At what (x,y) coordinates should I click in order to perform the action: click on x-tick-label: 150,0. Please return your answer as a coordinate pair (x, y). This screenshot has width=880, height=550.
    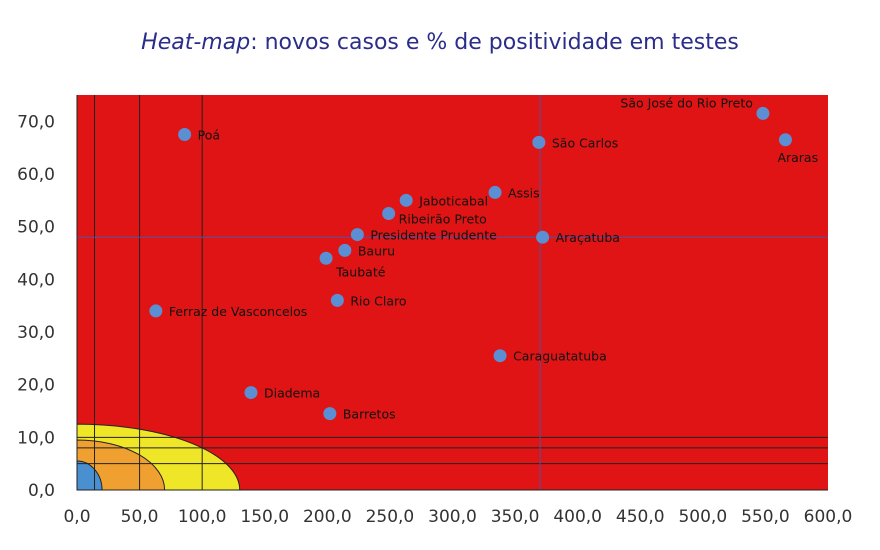
    Looking at the image, I should click on (264, 517).